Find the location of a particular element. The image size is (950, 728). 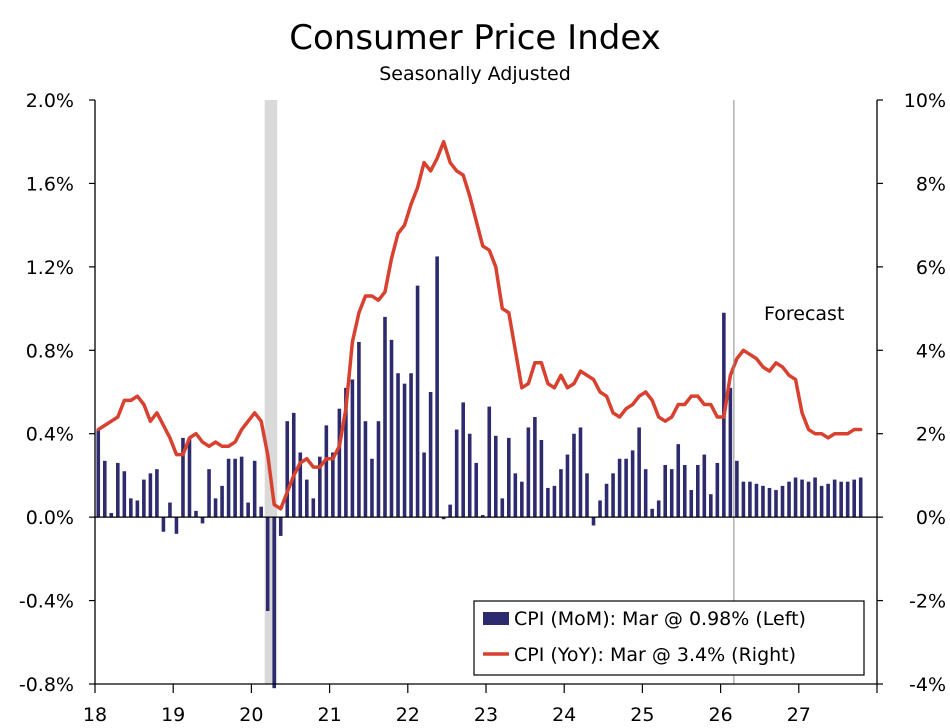

right-tick-label: -4% is located at coordinates (927, 685).